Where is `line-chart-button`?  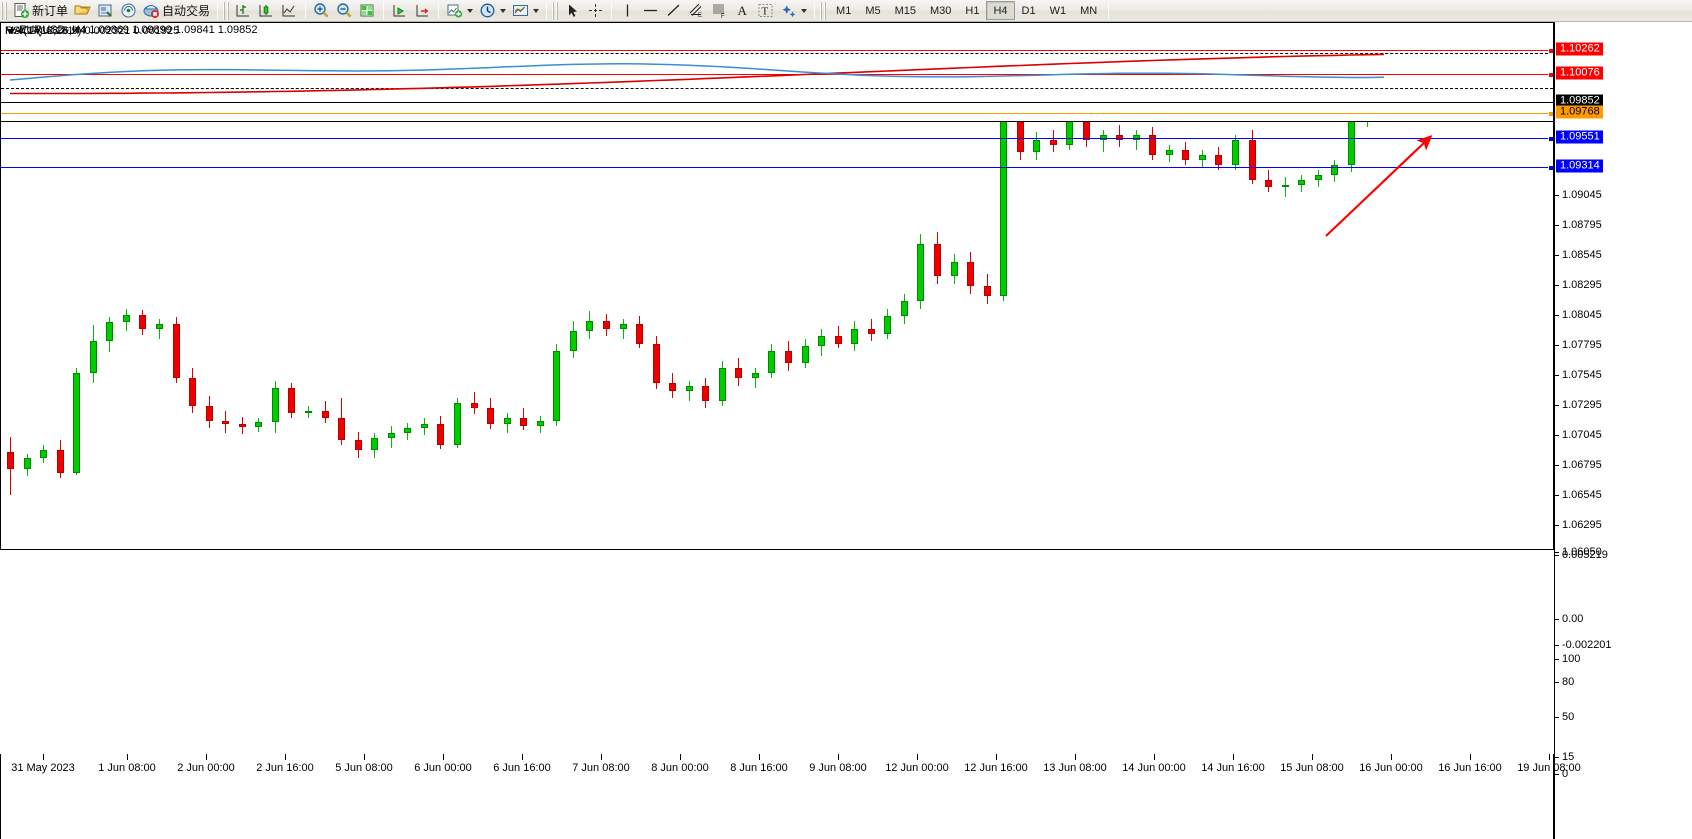 line-chart-button is located at coordinates (289, 11).